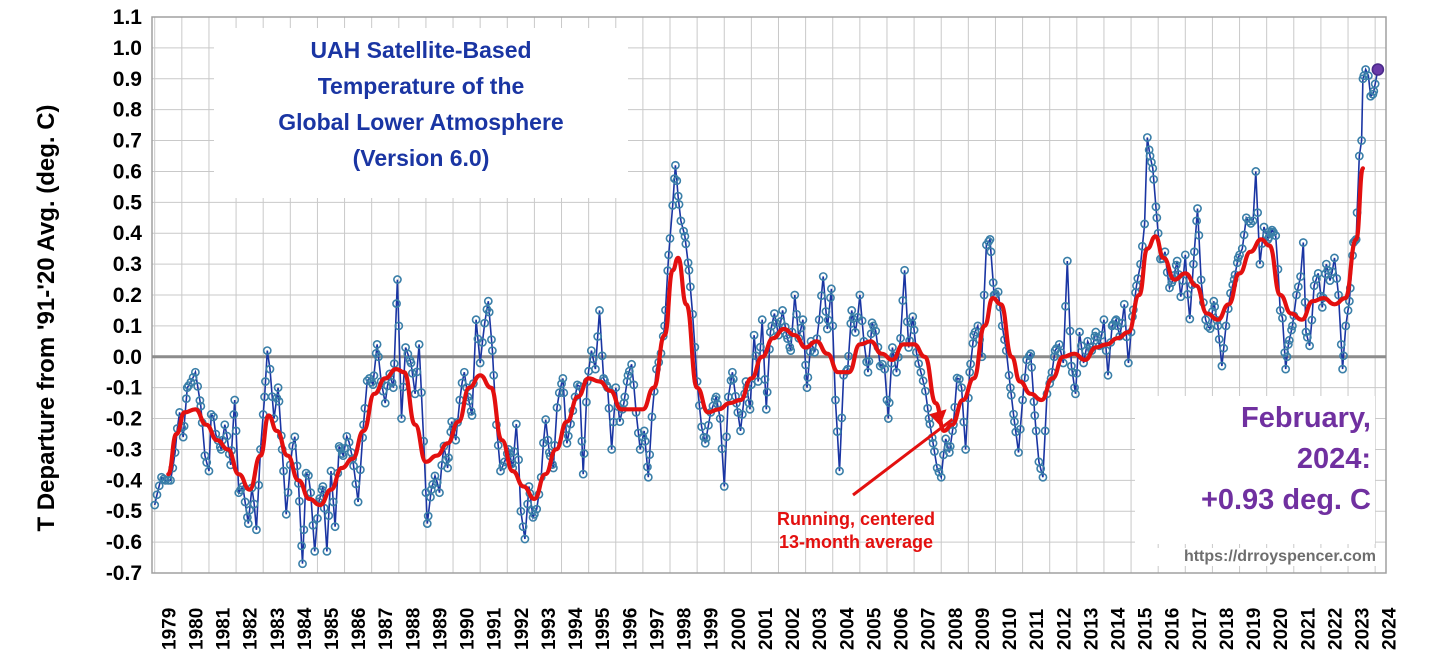 This screenshot has height=655, width=1456. Describe the element at coordinates (1263, 557) in the screenshot. I see `source-url: https://drroyspencer.com` at that location.